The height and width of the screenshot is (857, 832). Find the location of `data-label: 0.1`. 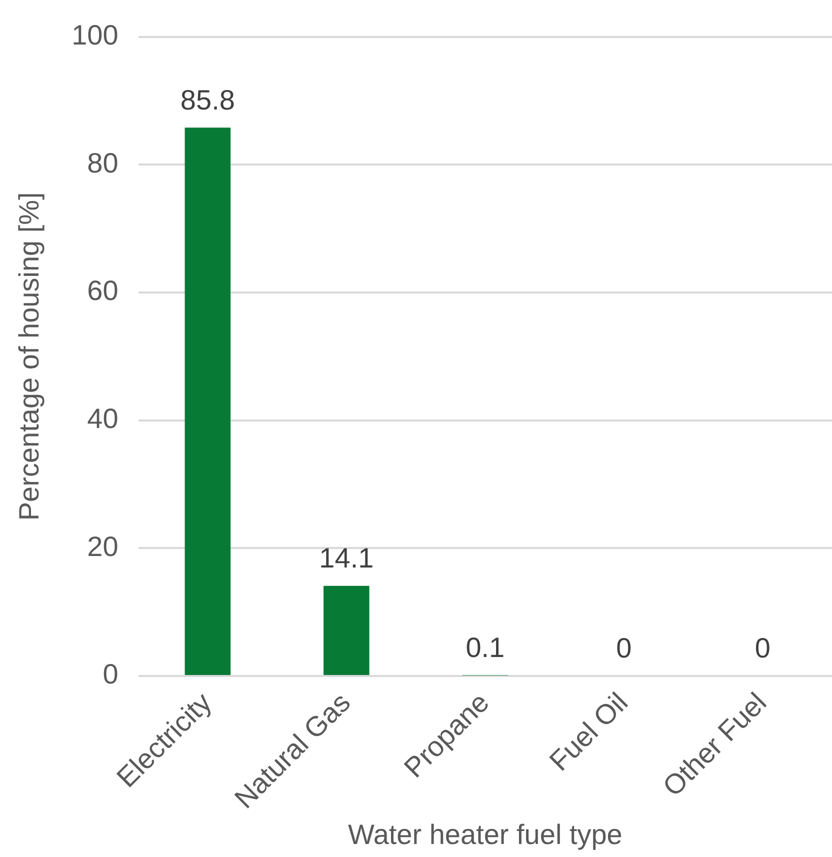

data-label: 0.1 is located at coordinates (485, 648).